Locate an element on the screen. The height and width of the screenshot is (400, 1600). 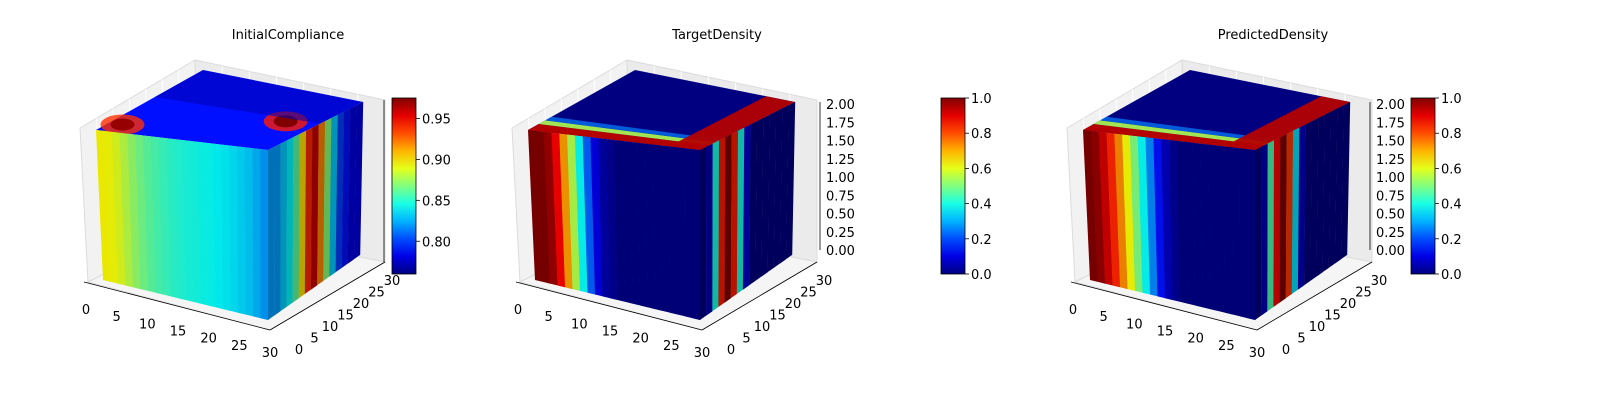
z-tick-label: 2.00 is located at coordinates (1390, 105).